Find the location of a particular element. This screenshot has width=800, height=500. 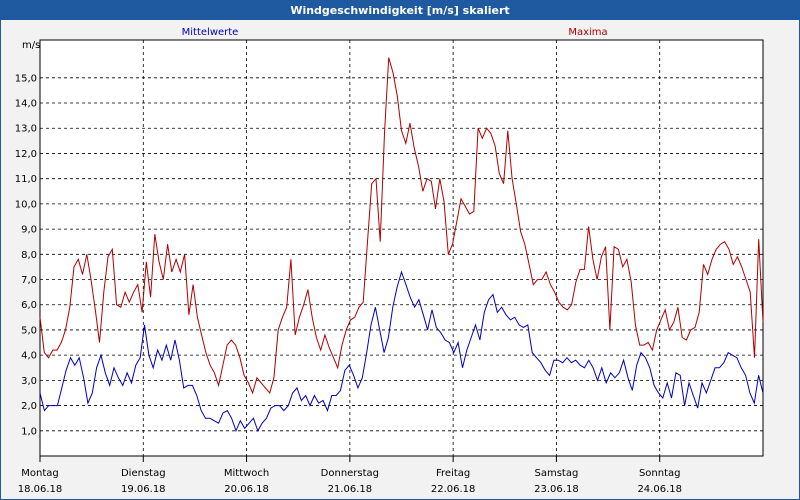

y-tick-label: 3,0 is located at coordinates (29, 381).